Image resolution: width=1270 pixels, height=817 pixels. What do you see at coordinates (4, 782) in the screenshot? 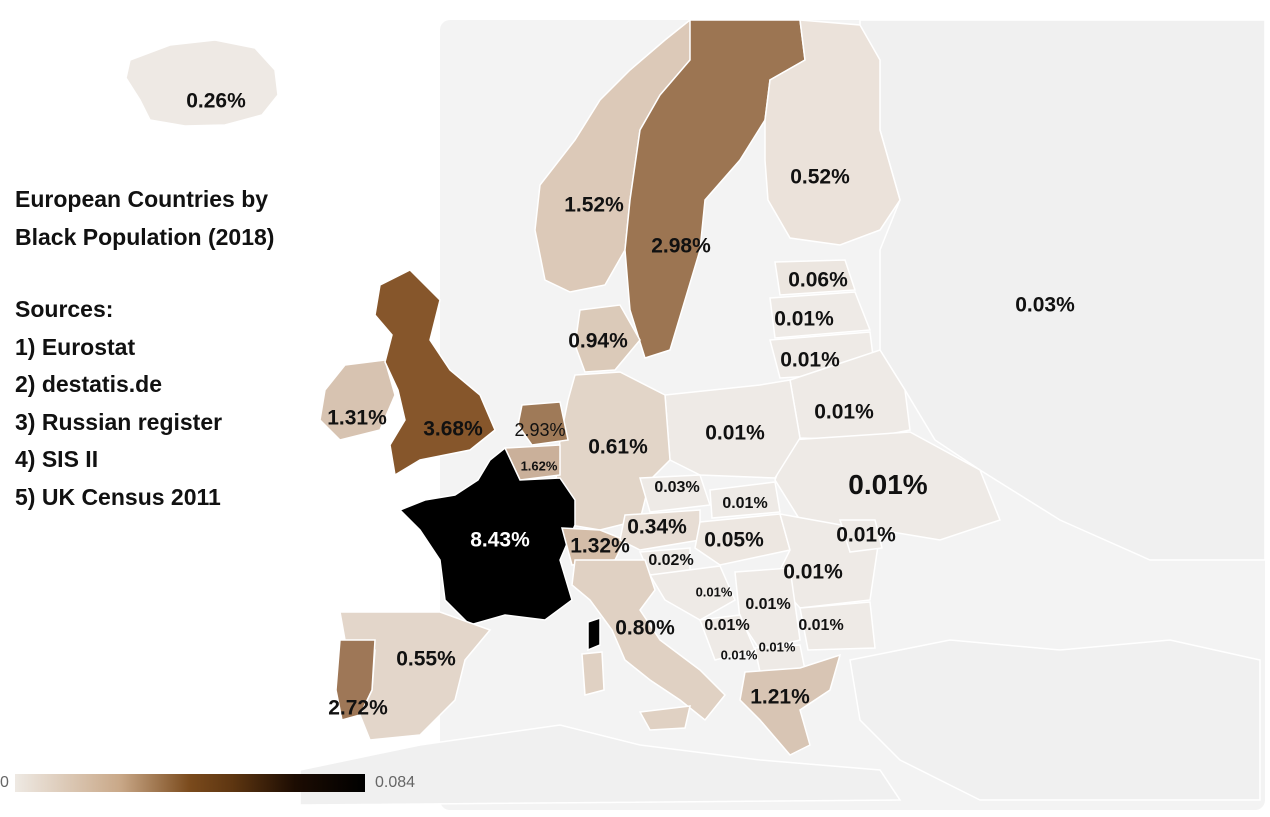
I see `legend-min-label: 0` at bounding box center [4, 782].